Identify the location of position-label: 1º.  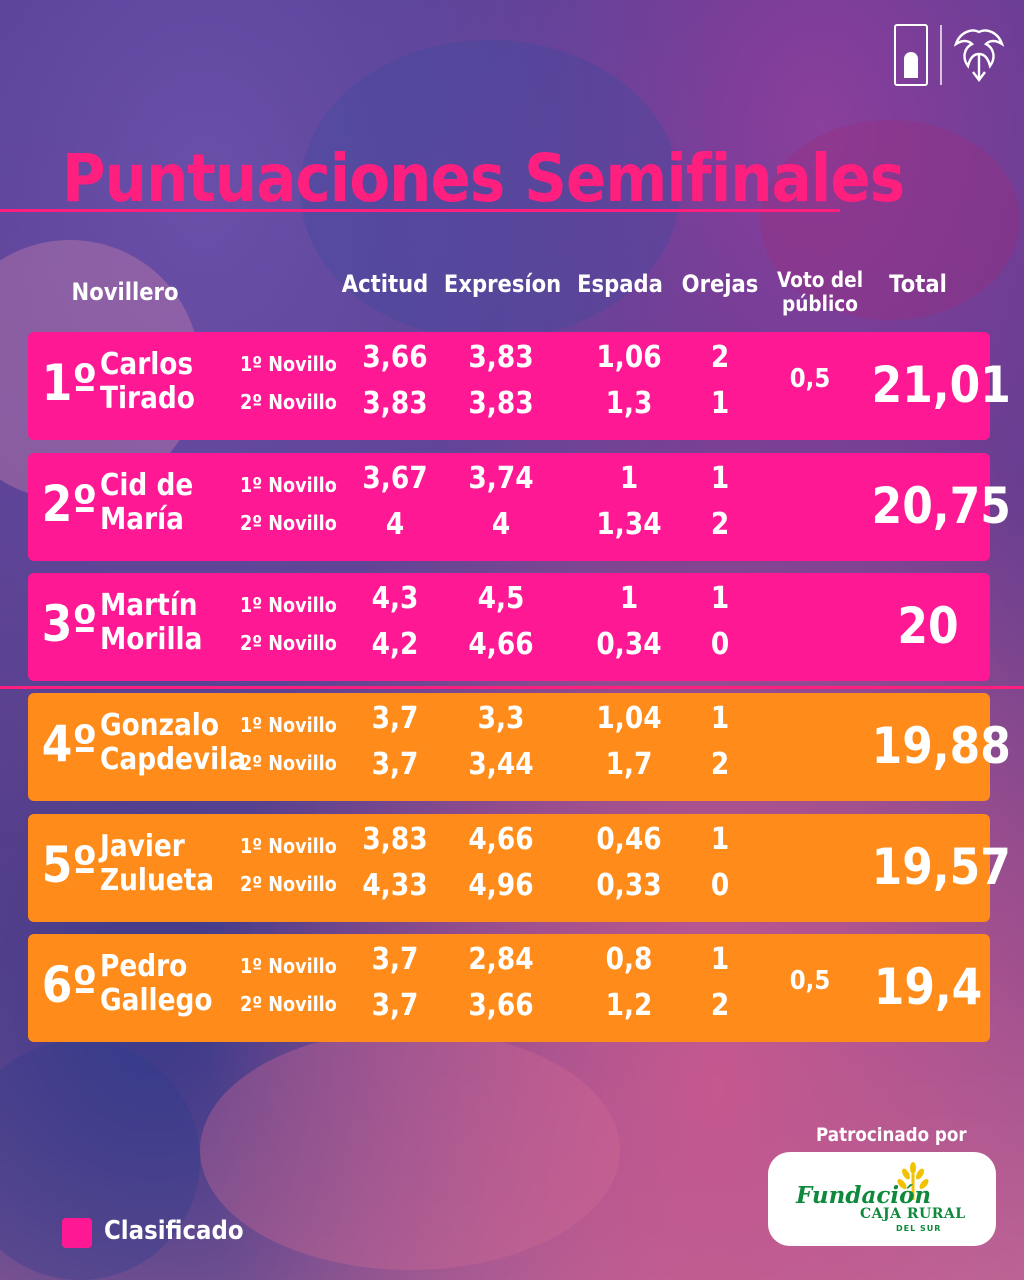
(69, 383).